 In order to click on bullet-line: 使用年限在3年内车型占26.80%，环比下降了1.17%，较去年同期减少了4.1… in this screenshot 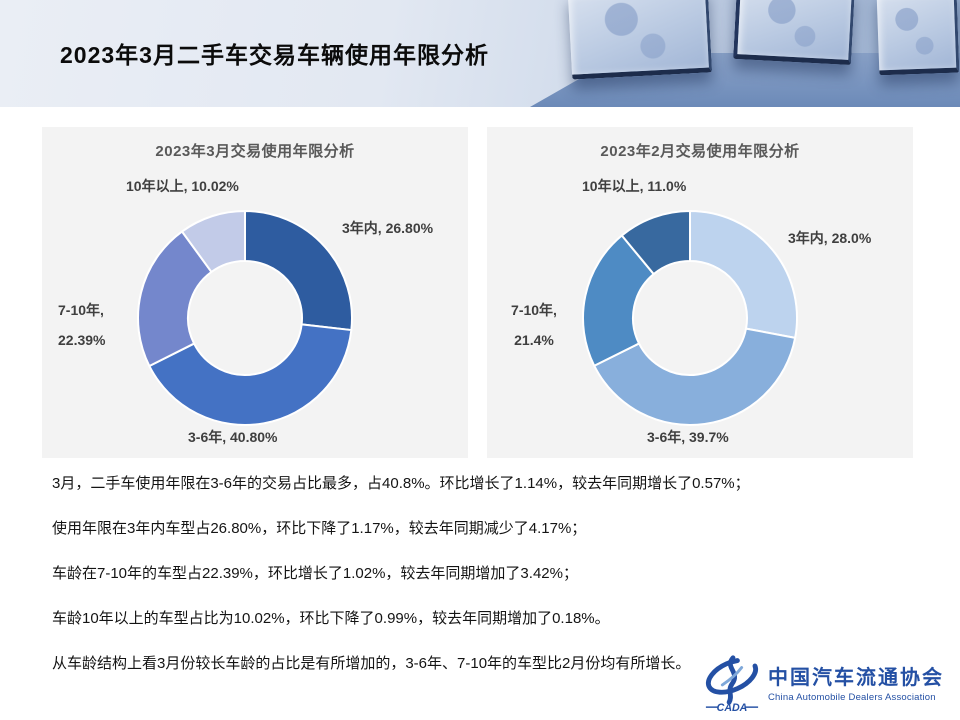, I will do `click(319, 528)`.